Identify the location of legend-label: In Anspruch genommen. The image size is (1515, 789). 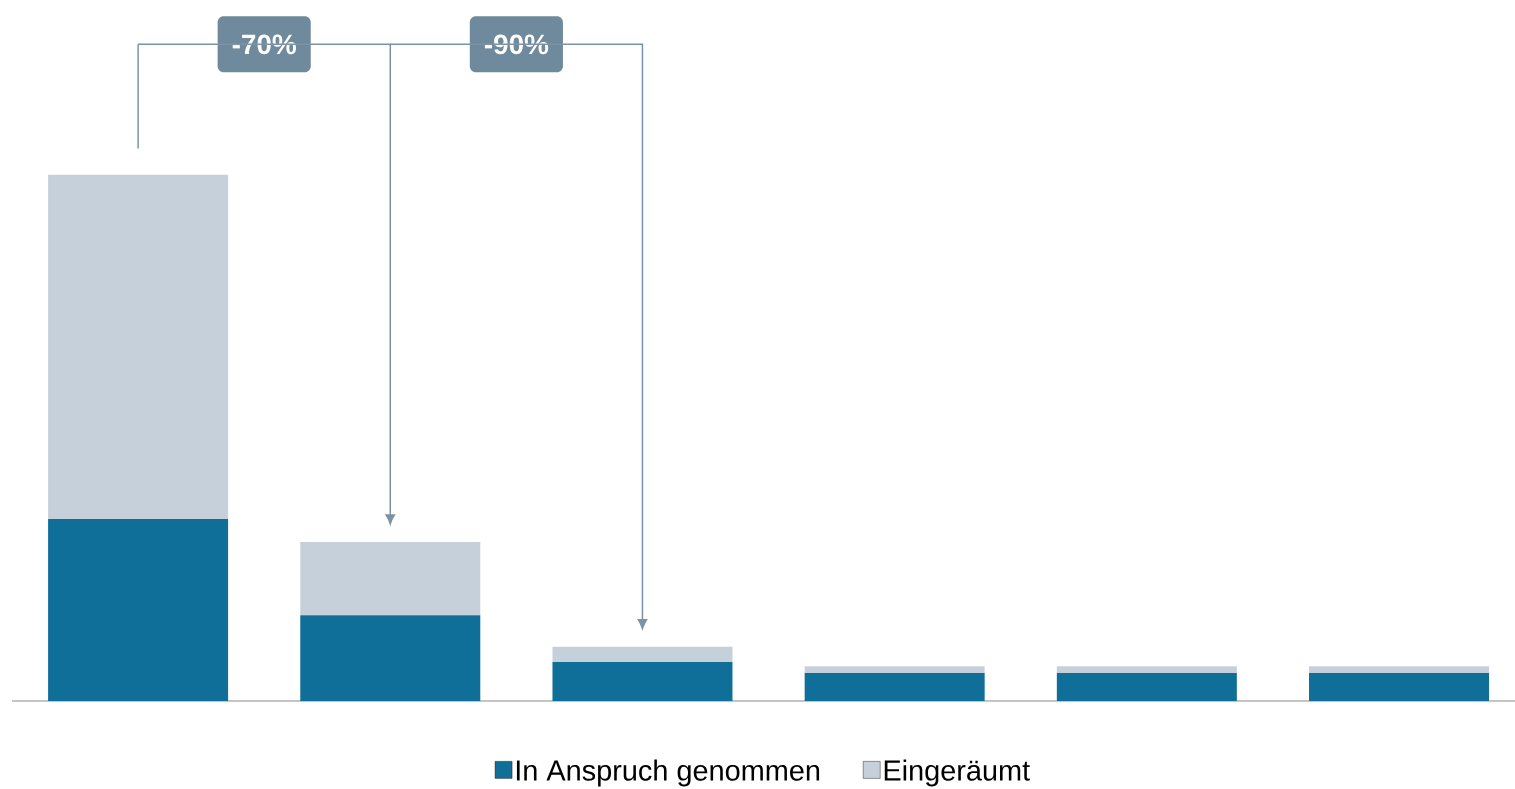
(668, 773).